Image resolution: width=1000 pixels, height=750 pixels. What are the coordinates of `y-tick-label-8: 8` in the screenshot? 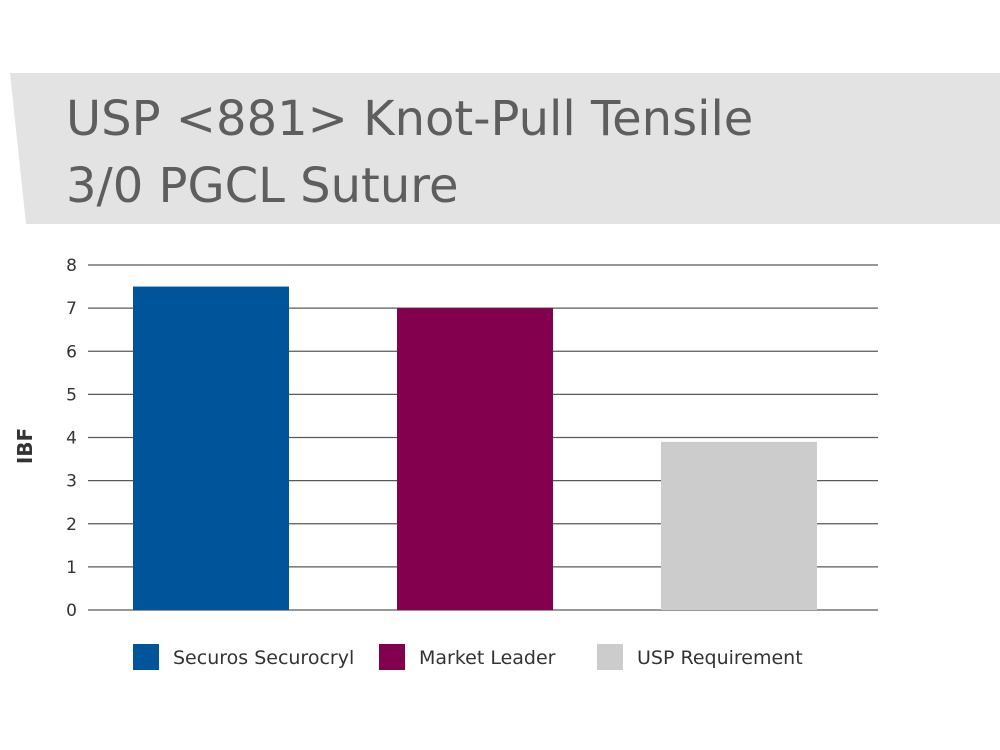 It's located at (71, 266).